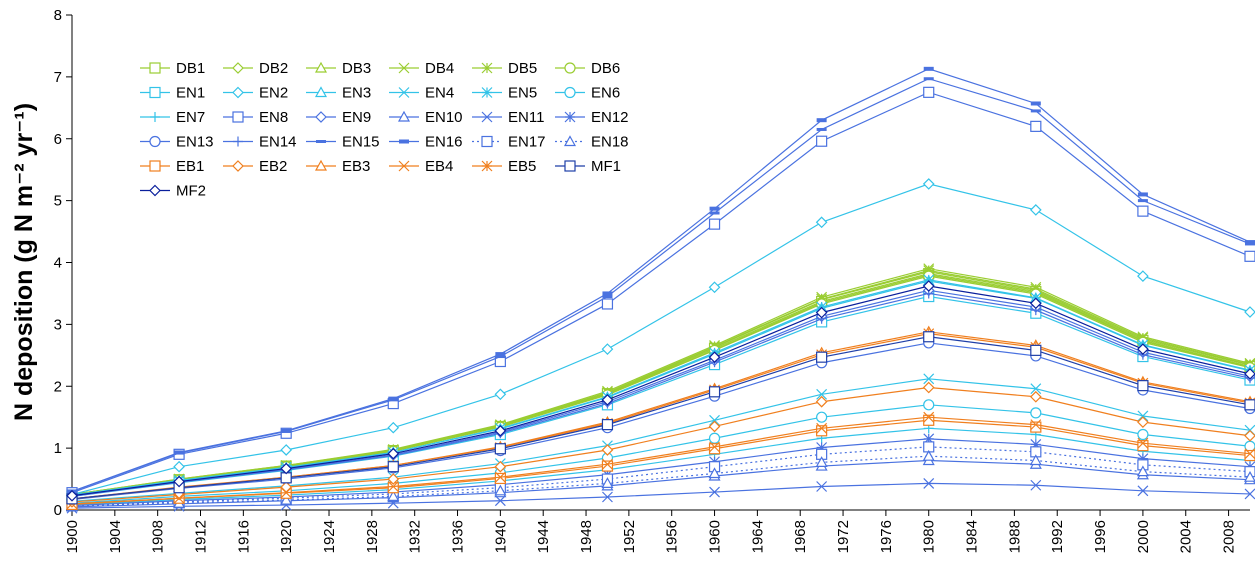 Image resolution: width=1255 pixels, height=569 pixels. What do you see at coordinates (372, 536) in the screenshot?
I see `x-tick-label: 1928` at bounding box center [372, 536].